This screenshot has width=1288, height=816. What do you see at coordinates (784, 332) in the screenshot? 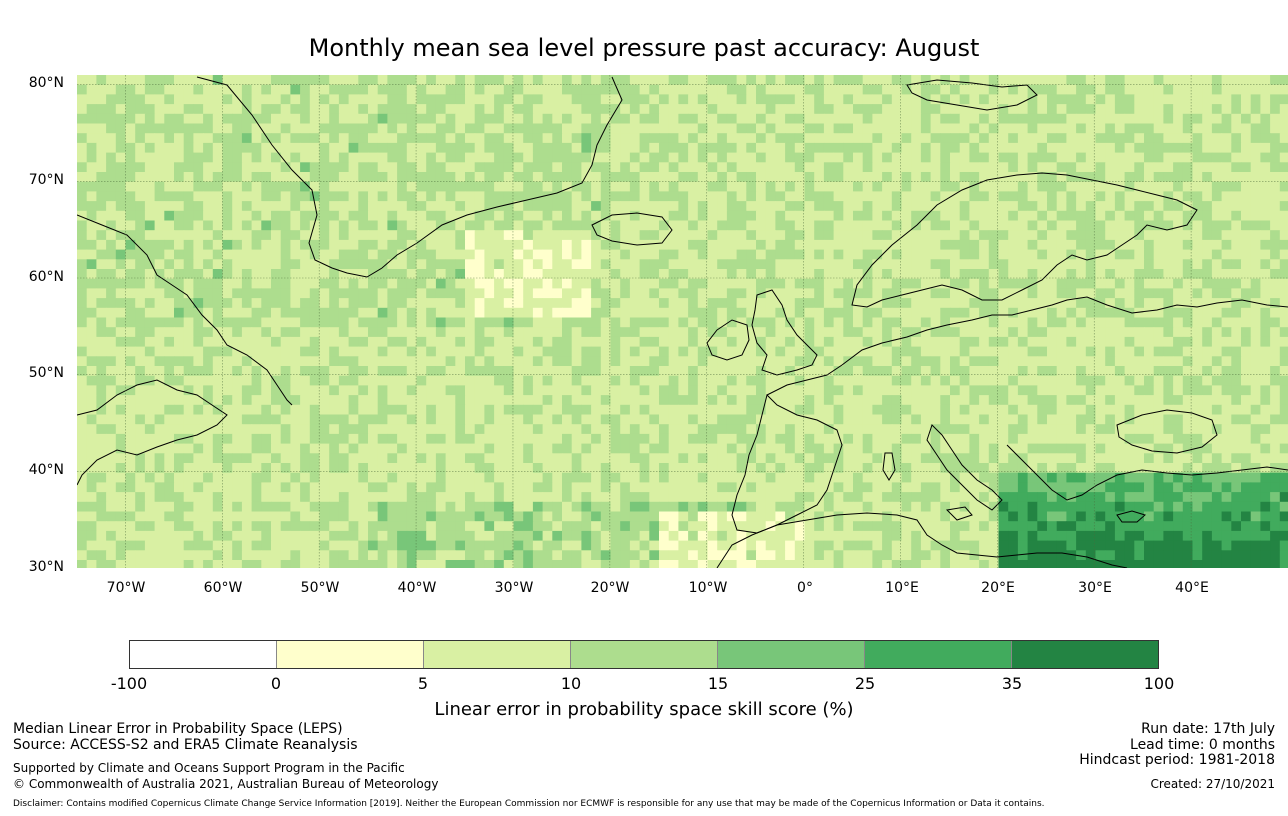
I see `britain-coast` at bounding box center [784, 332].